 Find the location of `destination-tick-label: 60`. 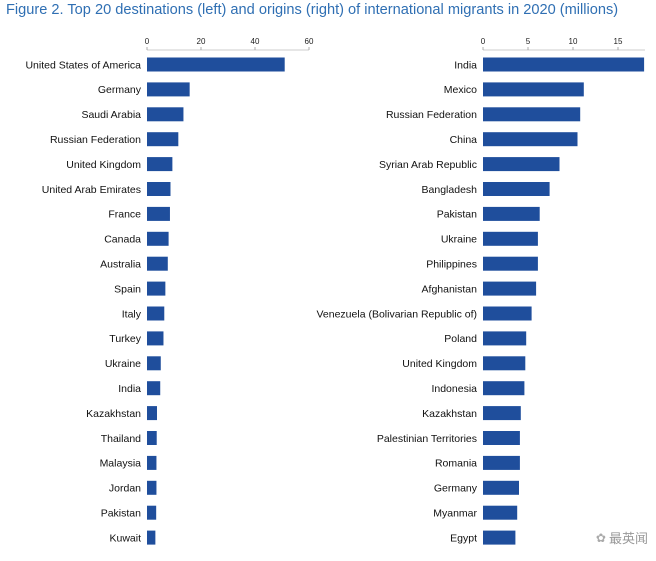

destination-tick-label: 60 is located at coordinates (309, 41).